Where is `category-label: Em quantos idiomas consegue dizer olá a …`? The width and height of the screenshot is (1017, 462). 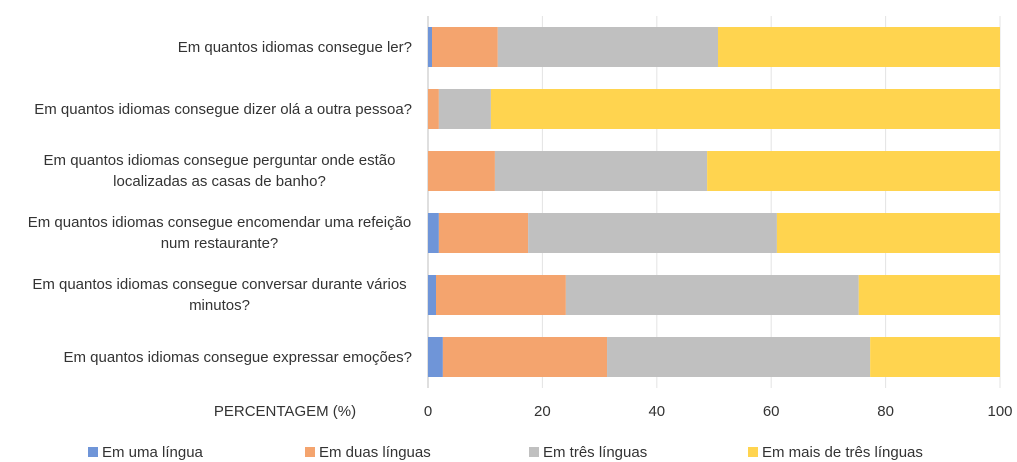
category-label: Em quantos idiomas consegue dizer olá a … is located at coordinates (206, 109).